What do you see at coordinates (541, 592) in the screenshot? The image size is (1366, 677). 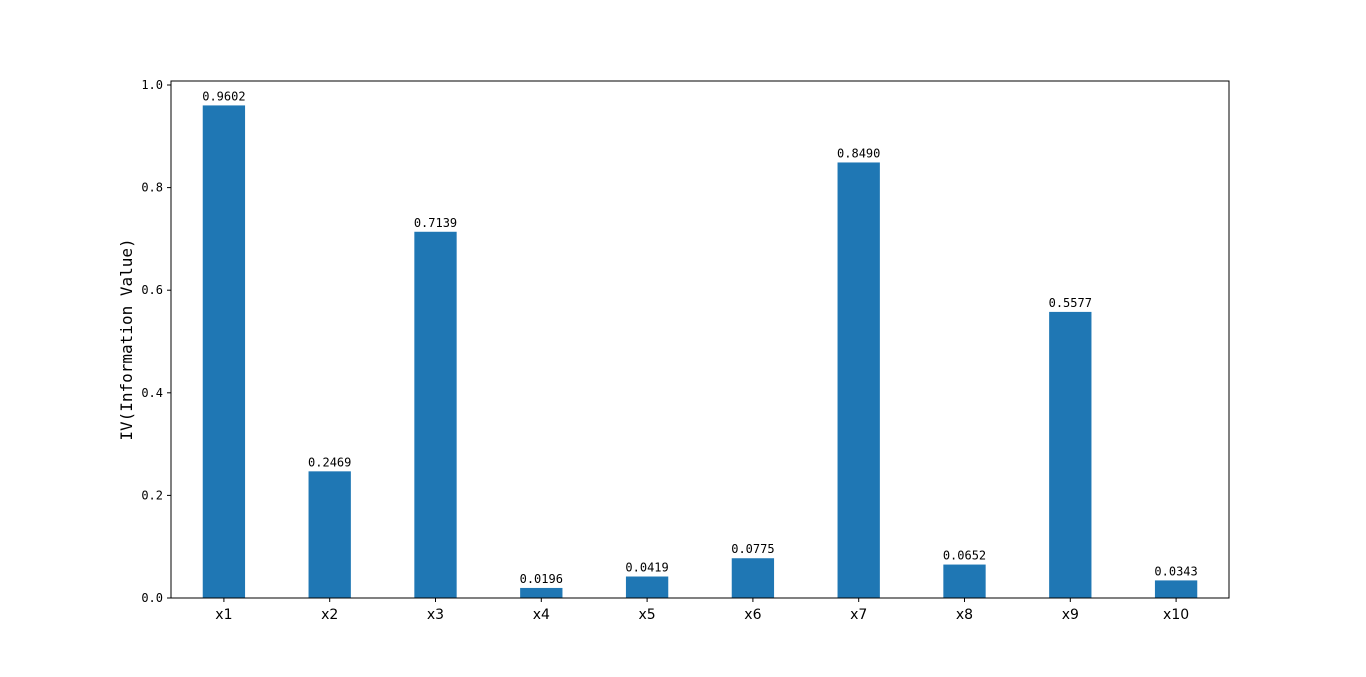 I see `bar-x4` at bounding box center [541, 592].